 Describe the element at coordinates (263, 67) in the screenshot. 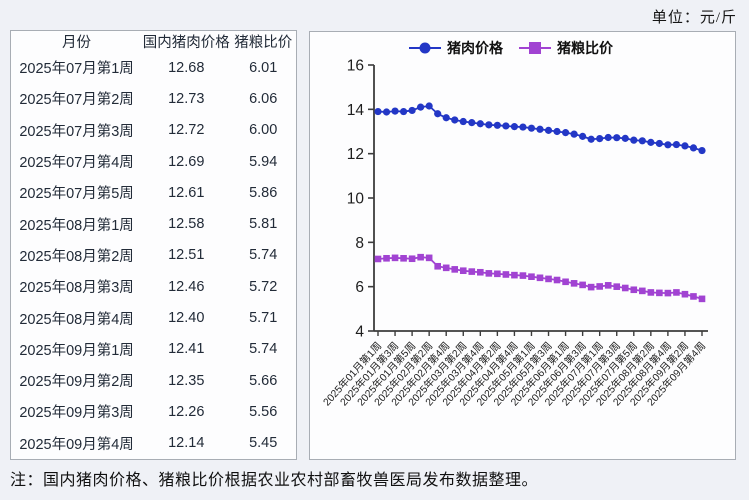

I see `grain-ratio-cell: 6.01` at that location.